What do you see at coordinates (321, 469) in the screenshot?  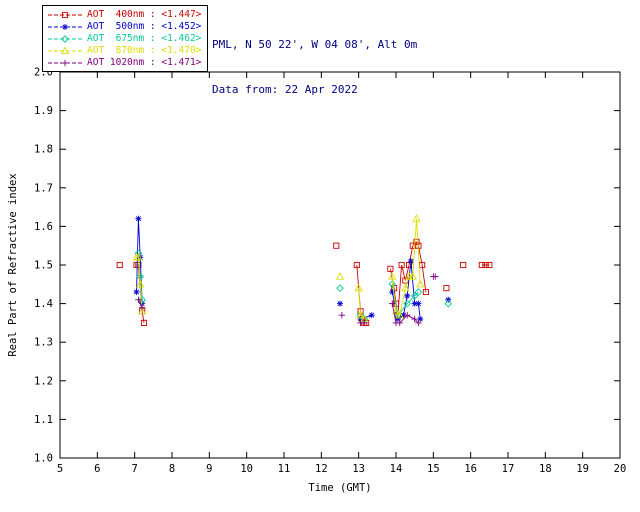 I see `x-tick-label: 12` at bounding box center [321, 469].